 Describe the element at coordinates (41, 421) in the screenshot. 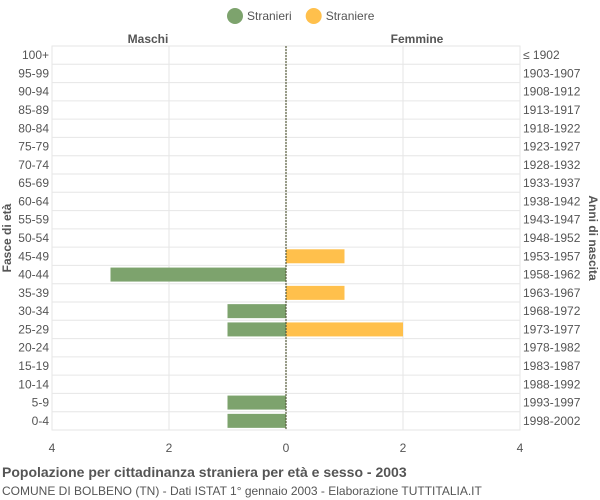

I see `age-label-0-4: 0-4` at that location.